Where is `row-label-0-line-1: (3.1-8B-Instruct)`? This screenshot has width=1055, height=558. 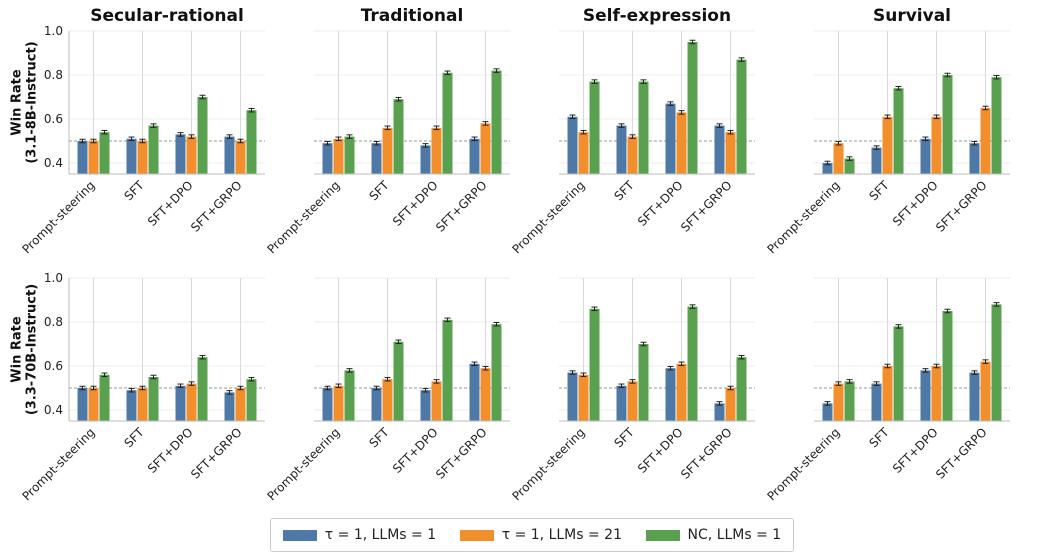 row-label-0-line-1: (3.1-8B-Instruct) is located at coordinates (32, 102).